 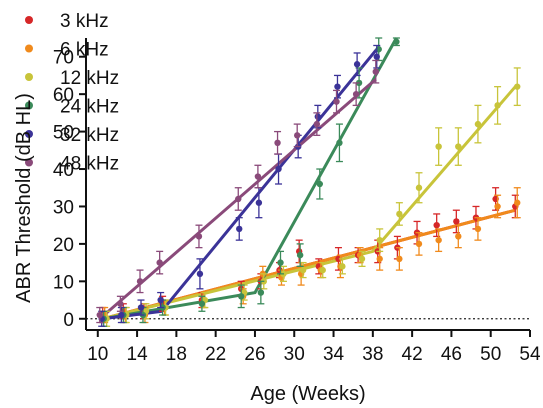 I want to click on y-tick-label: 20, so click(x=63, y=245).